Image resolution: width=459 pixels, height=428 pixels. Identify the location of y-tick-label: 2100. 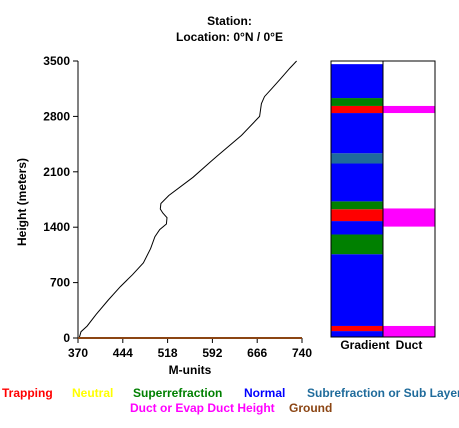
(56, 172).